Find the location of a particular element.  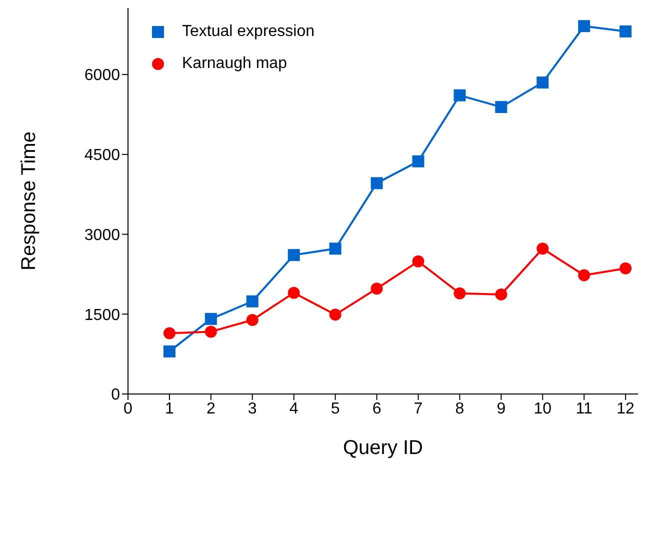

x-tick-label: 2 is located at coordinates (211, 409).